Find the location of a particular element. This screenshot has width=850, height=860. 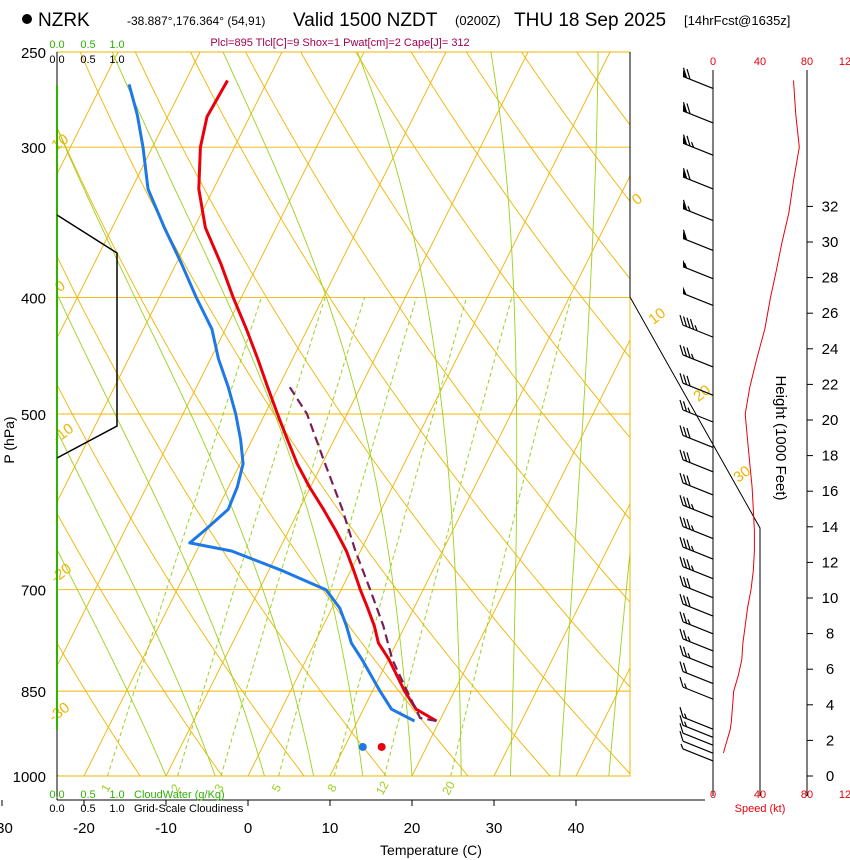

cloud-axis: 0.0 0.0 0.5 0.5 1.0 1.0 0.0 0.0 0.5 0.5 1.0 1.0 is located at coordinates (86, 427).